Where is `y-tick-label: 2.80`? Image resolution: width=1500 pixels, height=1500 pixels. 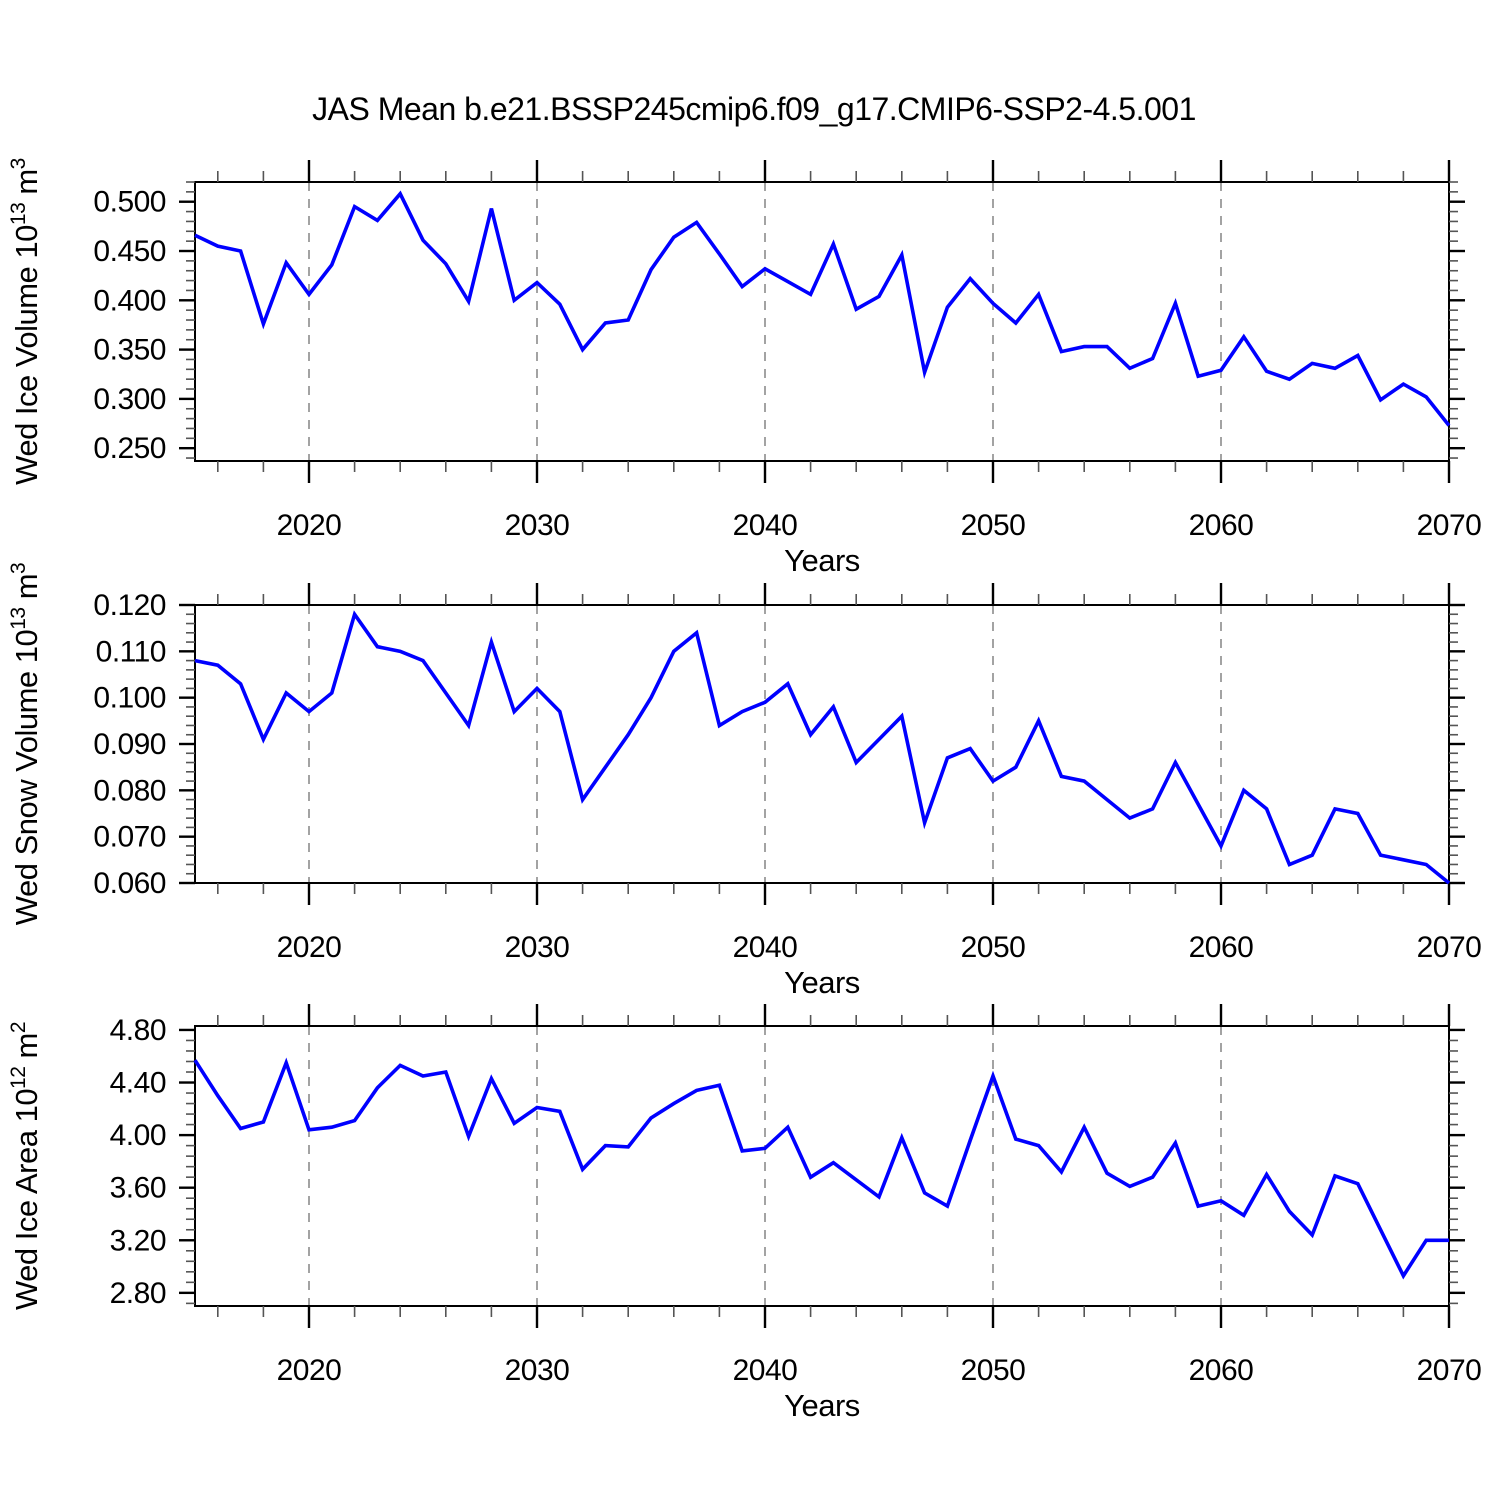
y-tick-label: 2.80 is located at coordinates (138, 1293).